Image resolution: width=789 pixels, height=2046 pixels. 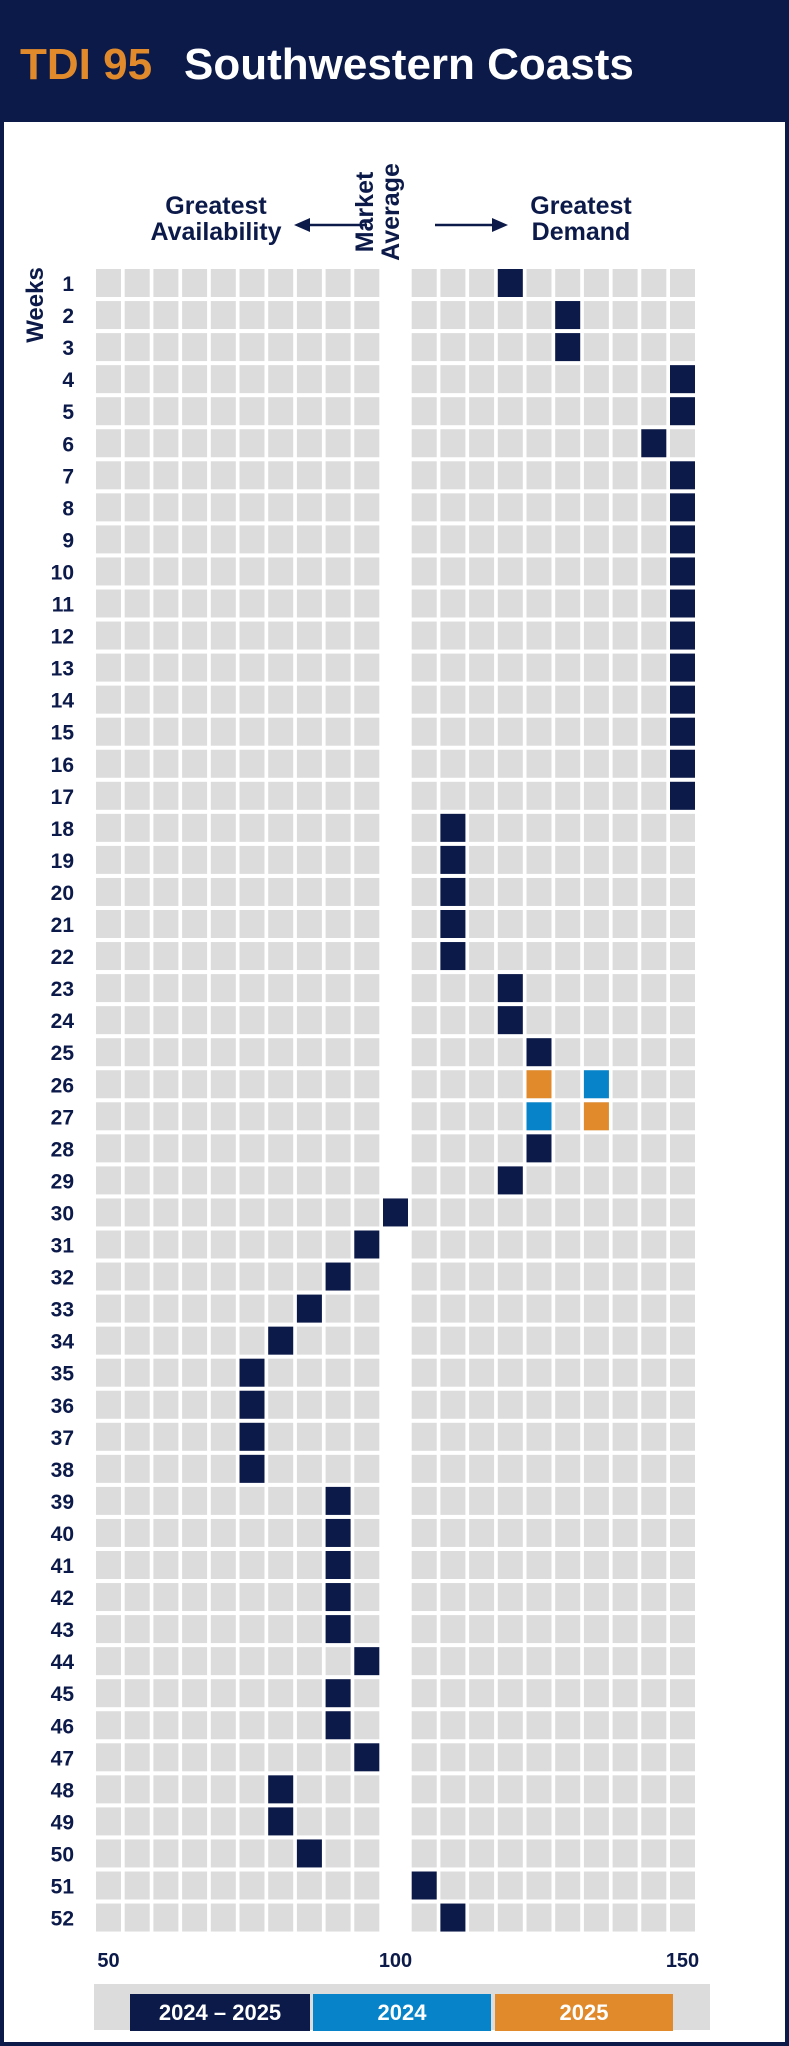 What do you see at coordinates (581, 219) in the screenshot?
I see `greatest-demand-label: Greatest Demand` at bounding box center [581, 219].